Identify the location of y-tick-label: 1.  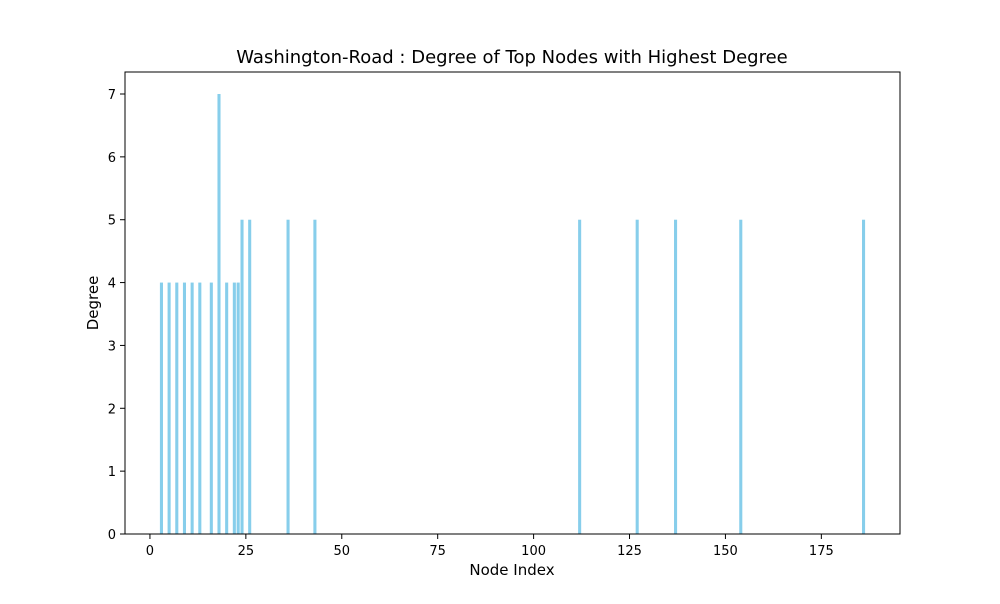
(112, 472).